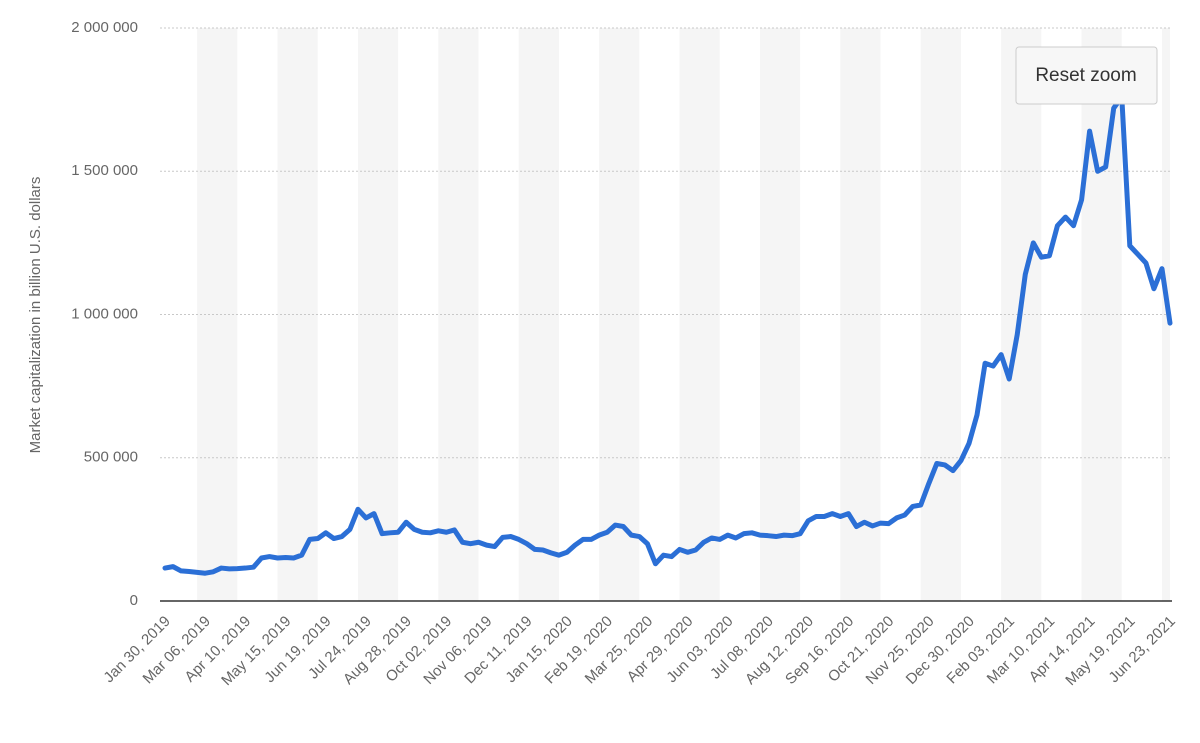  I want to click on y-tick-label: 1 500 000, so click(104, 170).